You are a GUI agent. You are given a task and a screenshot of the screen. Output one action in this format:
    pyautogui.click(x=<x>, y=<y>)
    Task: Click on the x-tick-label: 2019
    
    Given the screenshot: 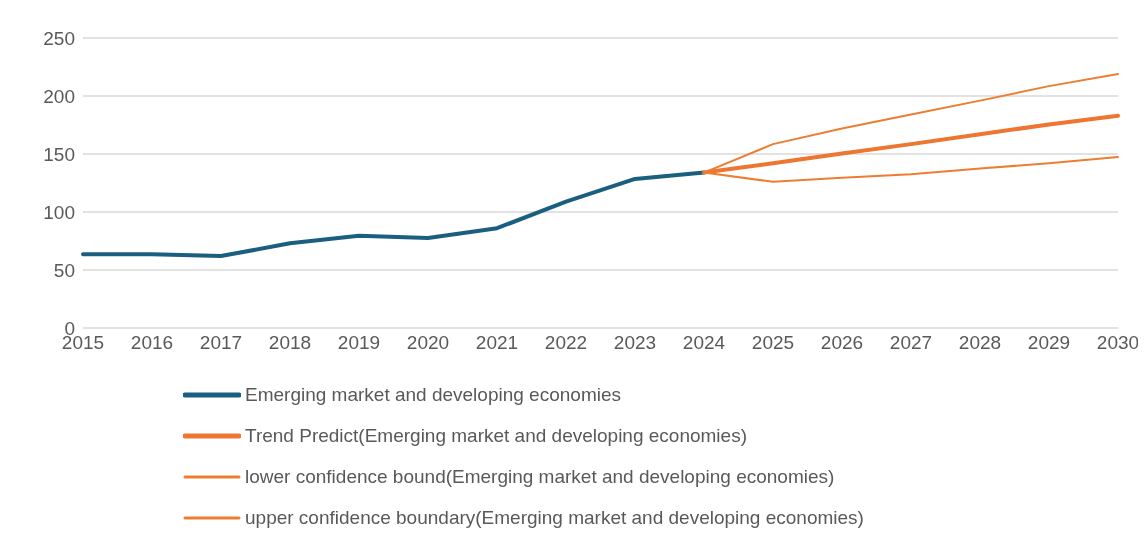 What is the action you would take?
    pyautogui.click(x=359, y=343)
    